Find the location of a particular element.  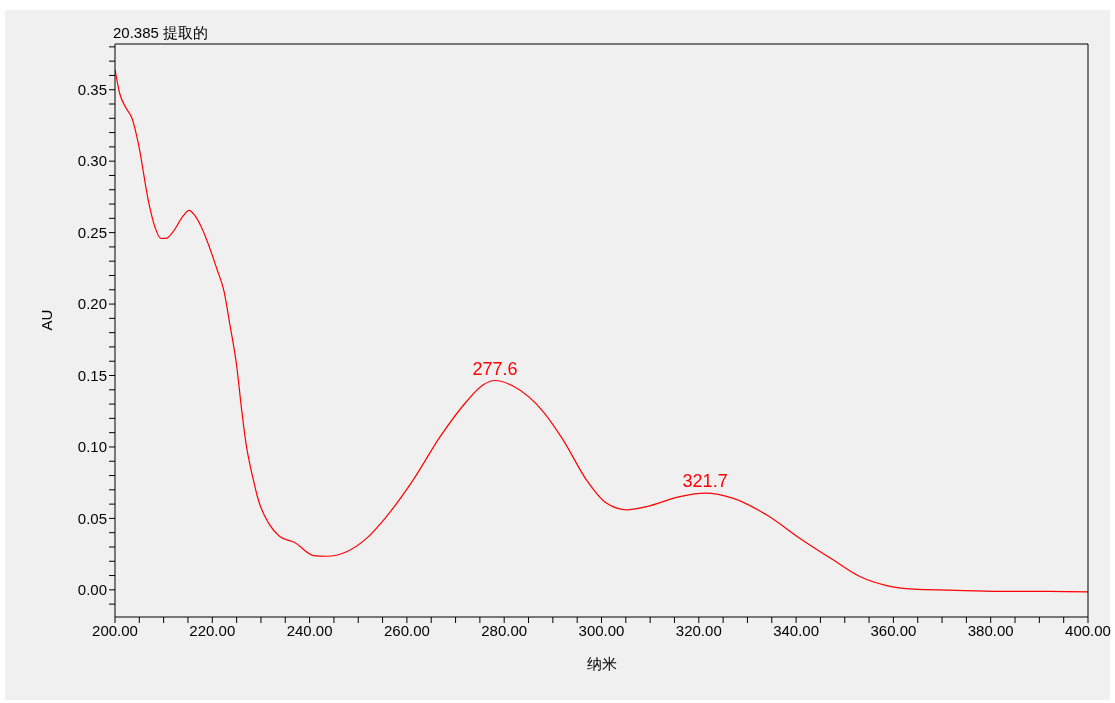

x-tick-label: 300.00 is located at coordinates (601, 630).